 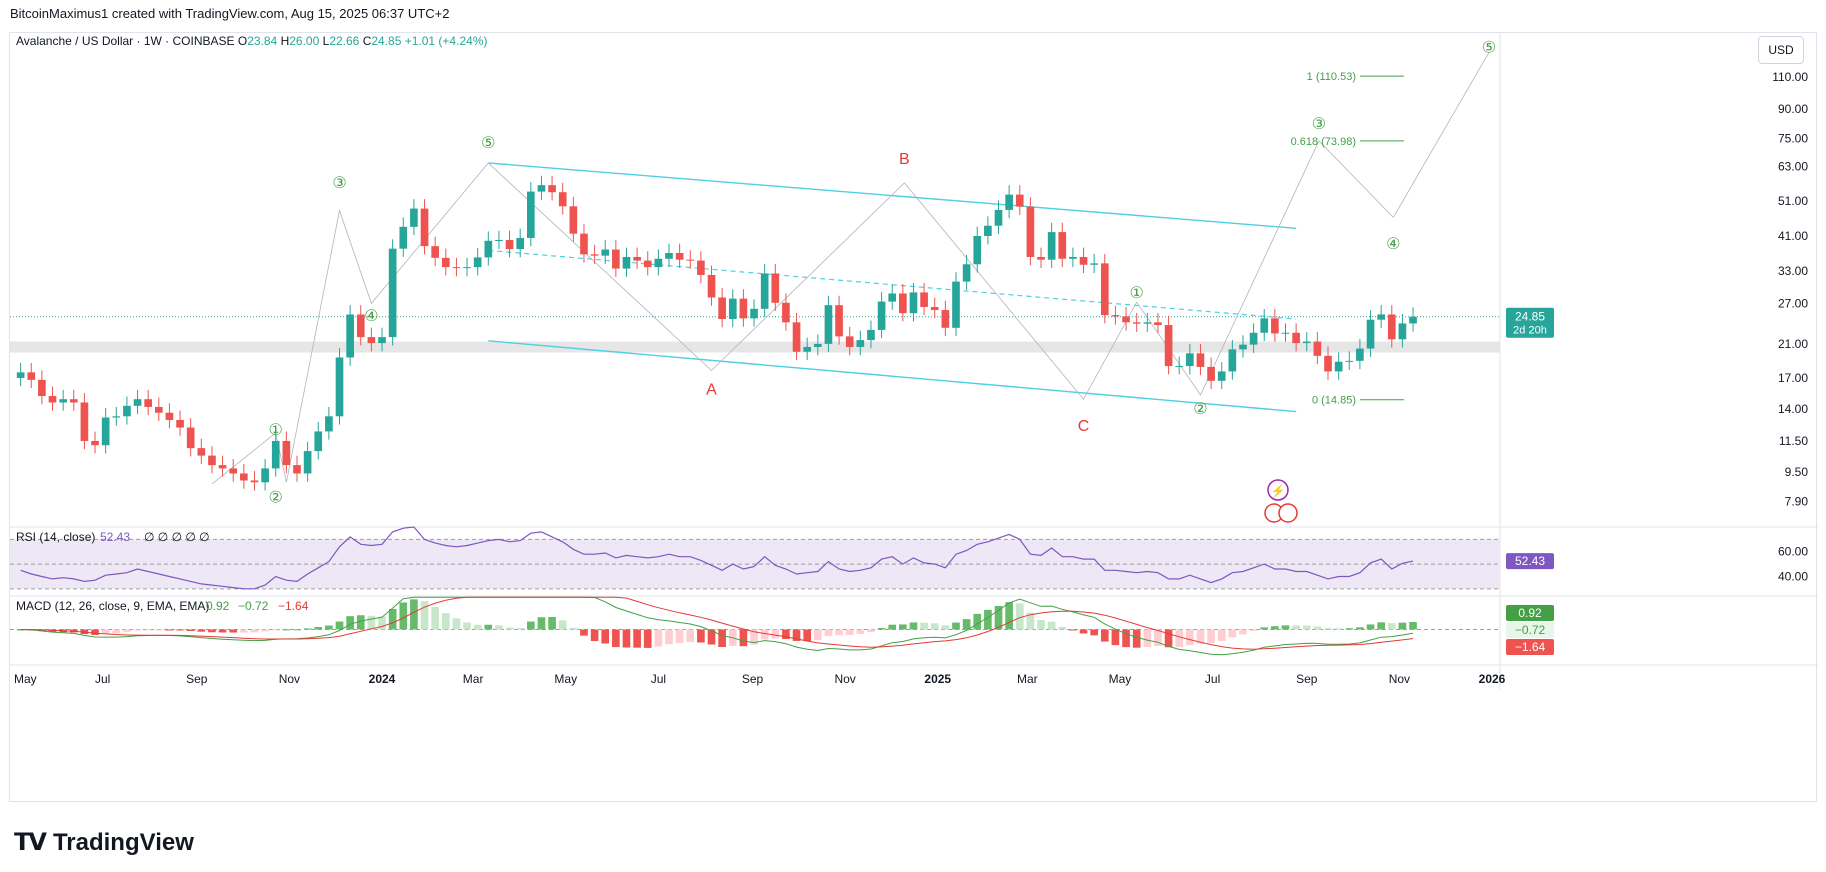 I want to click on rsi-value-tag-text: 52.43, so click(x=1530, y=561).